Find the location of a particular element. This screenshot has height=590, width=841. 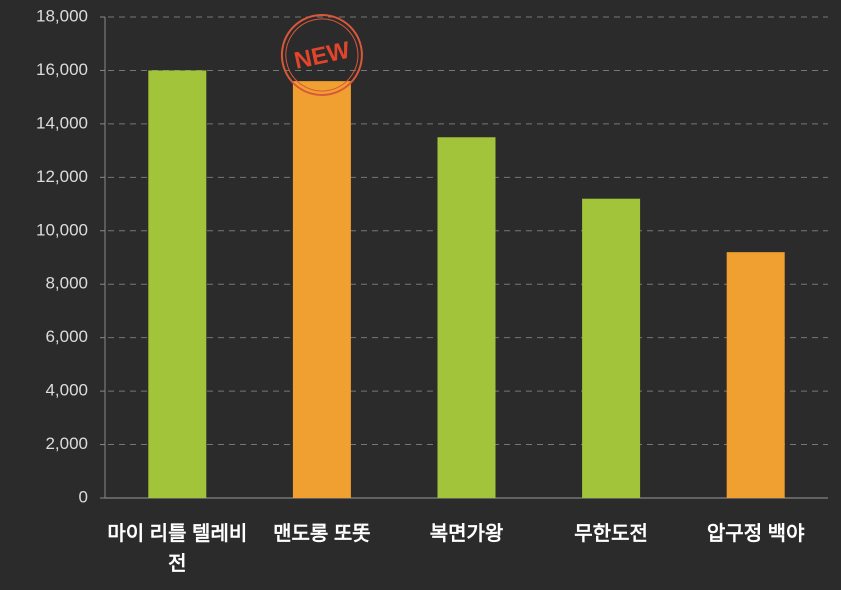

x-tick-label: 무한도전 is located at coordinates (611, 534).